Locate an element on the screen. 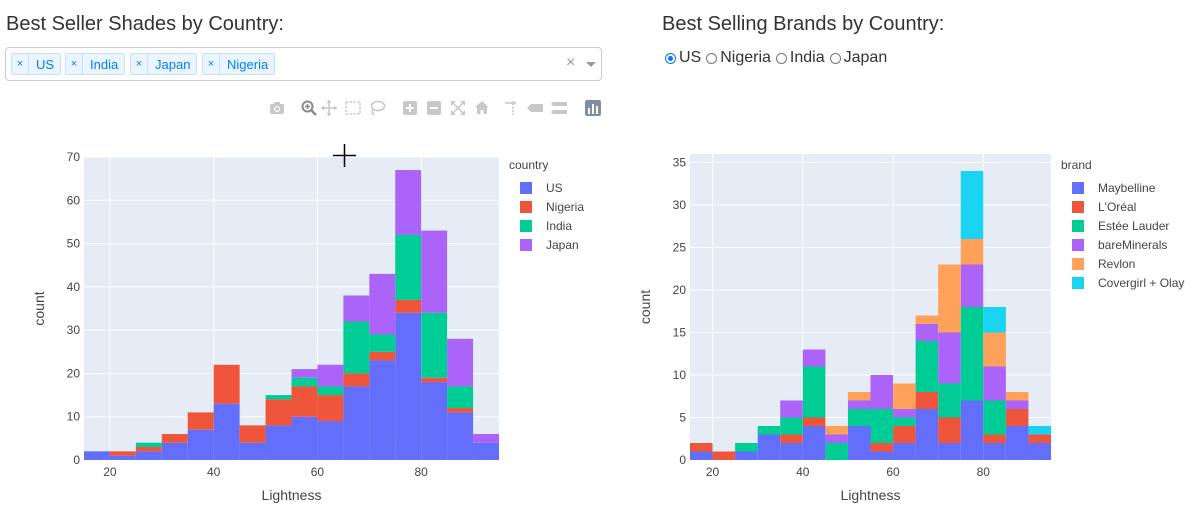 The image size is (1198, 529). clear-selection-icon: × is located at coordinates (571, 62).